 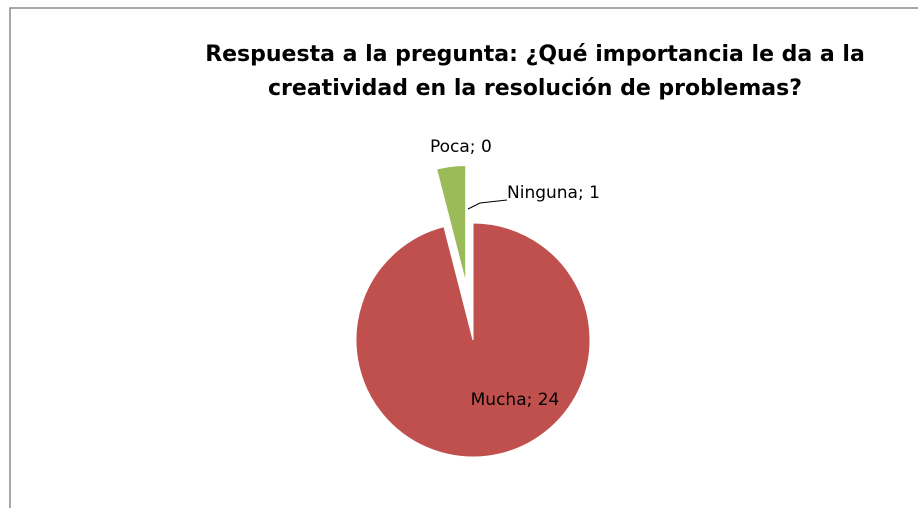 What do you see at coordinates (461, 147) in the screenshot?
I see `data-label: Poca; 0` at bounding box center [461, 147].